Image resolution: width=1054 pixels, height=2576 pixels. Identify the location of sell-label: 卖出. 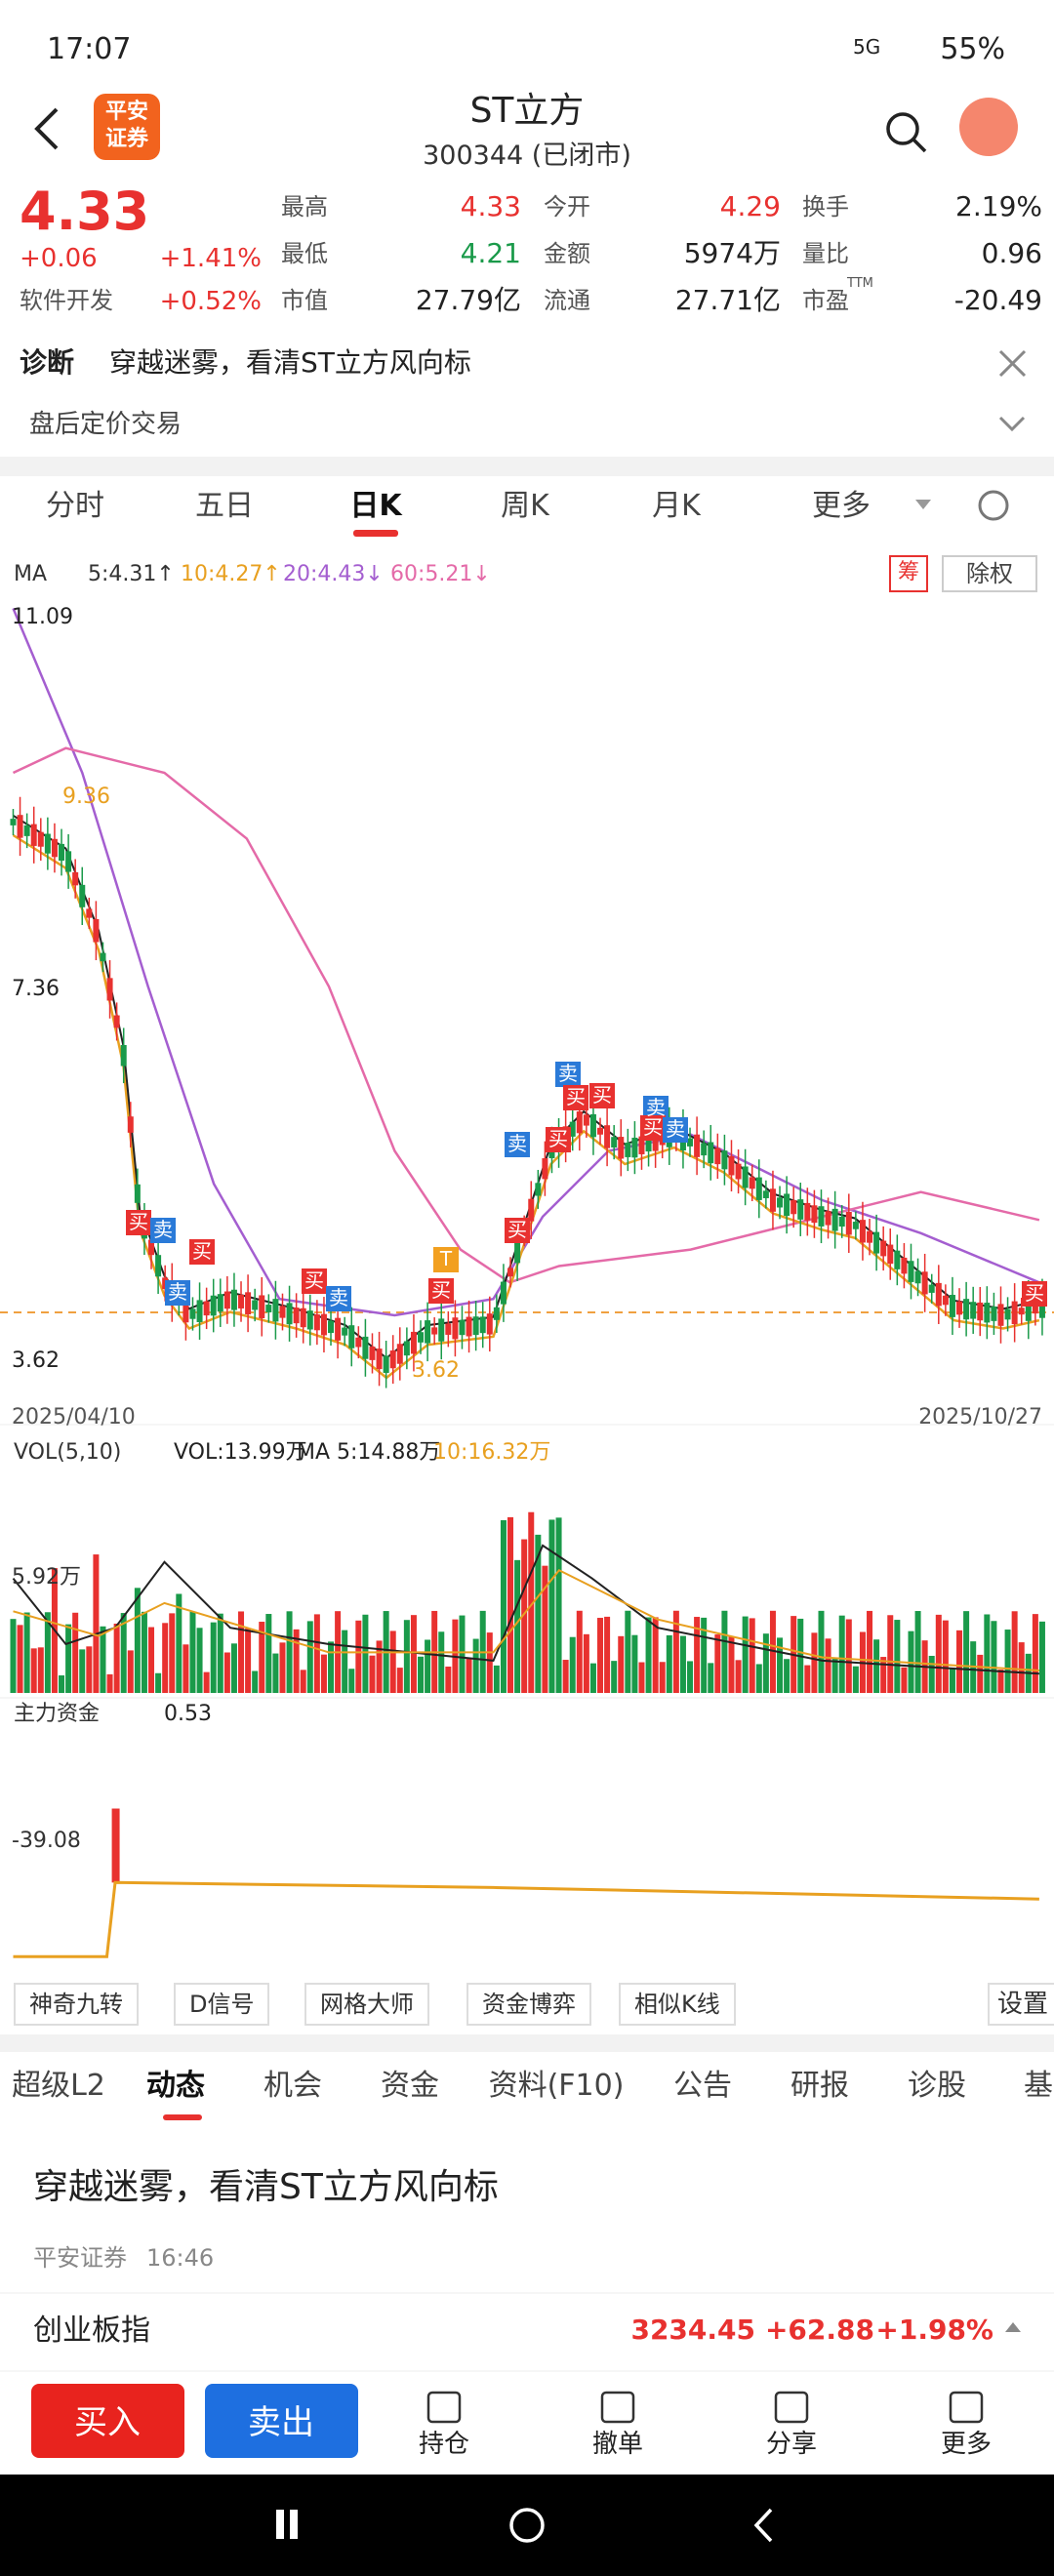
(281, 2422).